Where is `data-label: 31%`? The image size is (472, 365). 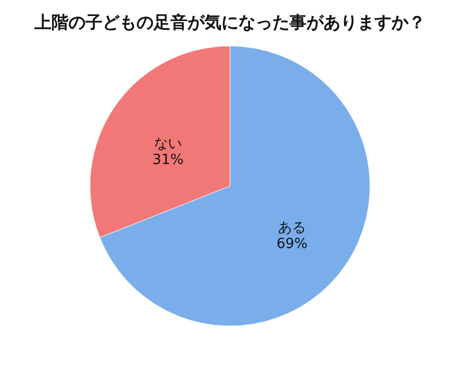
data-label: 31% is located at coordinates (168, 160).